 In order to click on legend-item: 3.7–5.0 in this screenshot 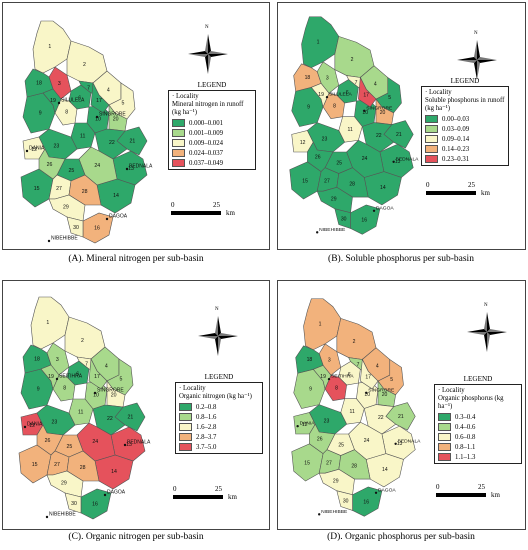, I will do `click(219, 447)`.